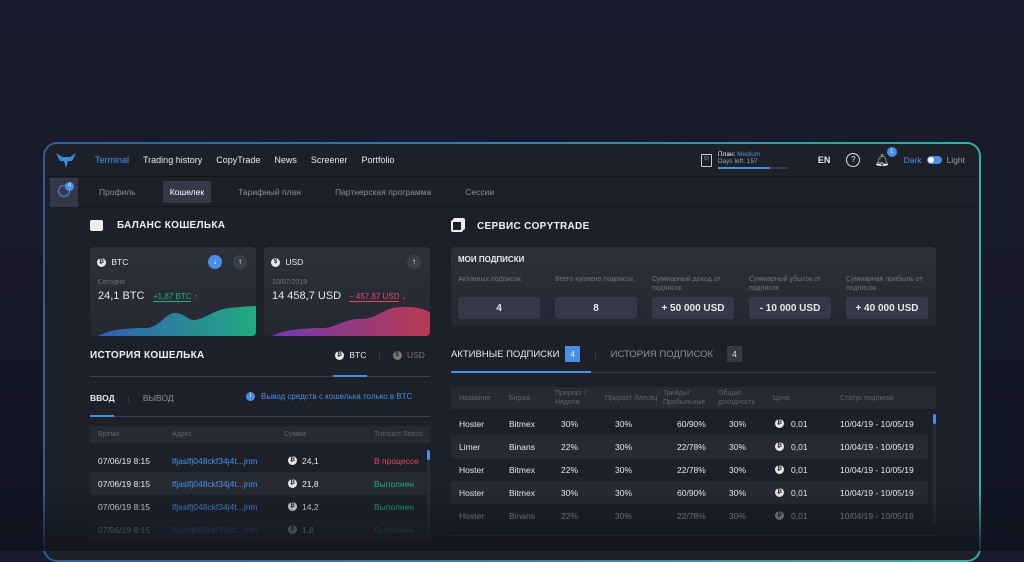 The image size is (1024, 562). What do you see at coordinates (749, 154) in the screenshot?
I see `plan-value: Medium` at bounding box center [749, 154].